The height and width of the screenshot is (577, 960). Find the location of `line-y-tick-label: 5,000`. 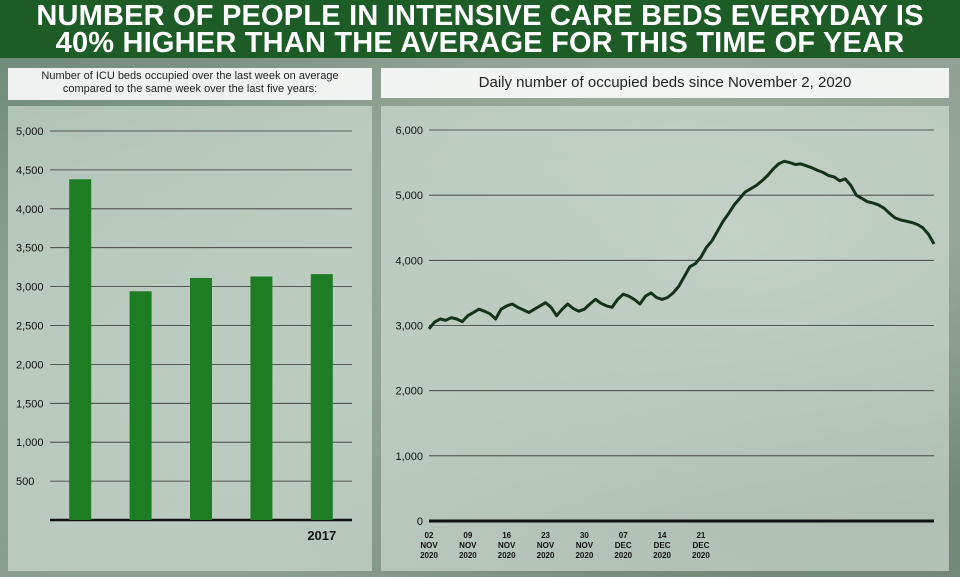

line-y-tick-label: 5,000 is located at coordinates (409, 196).